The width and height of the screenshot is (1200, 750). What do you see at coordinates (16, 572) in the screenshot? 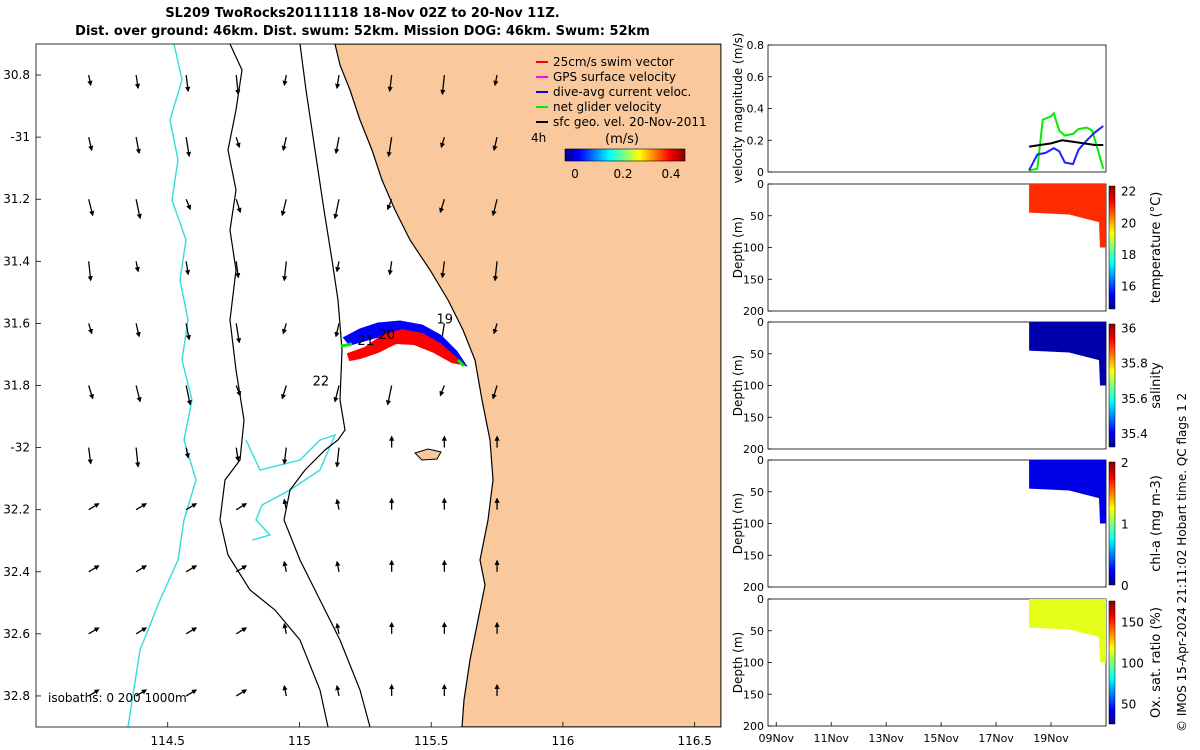
I see `map-ytick-label: 32.4` at bounding box center [16, 572].